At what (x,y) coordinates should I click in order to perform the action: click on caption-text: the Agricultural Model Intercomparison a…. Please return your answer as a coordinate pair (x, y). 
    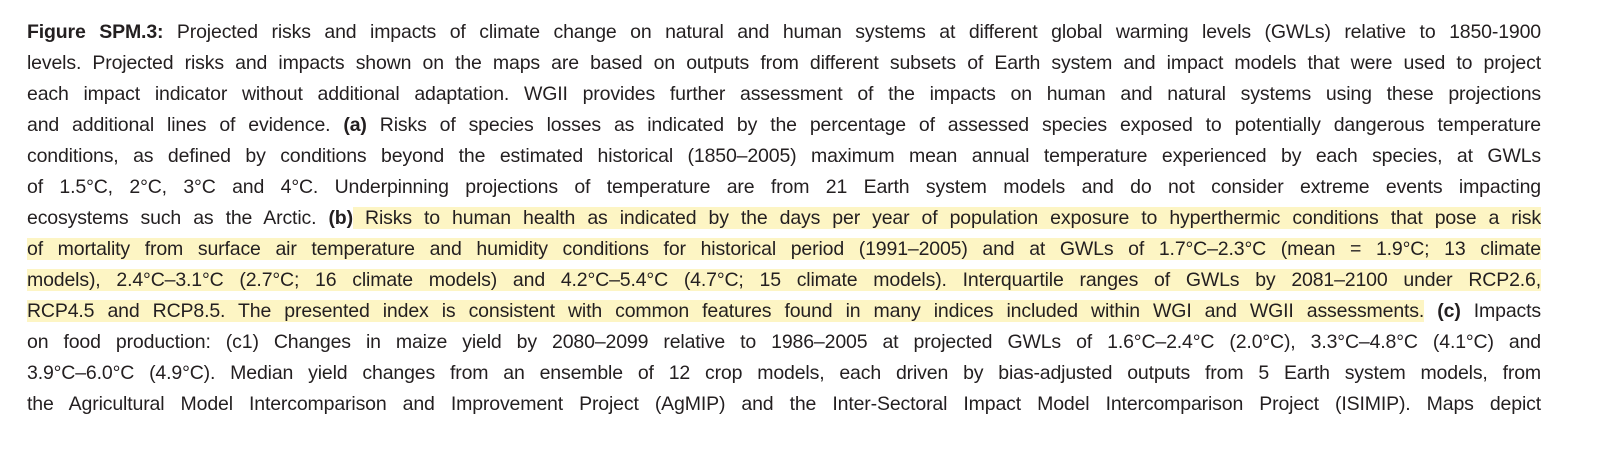
    Looking at the image, I should click on (784, 404).